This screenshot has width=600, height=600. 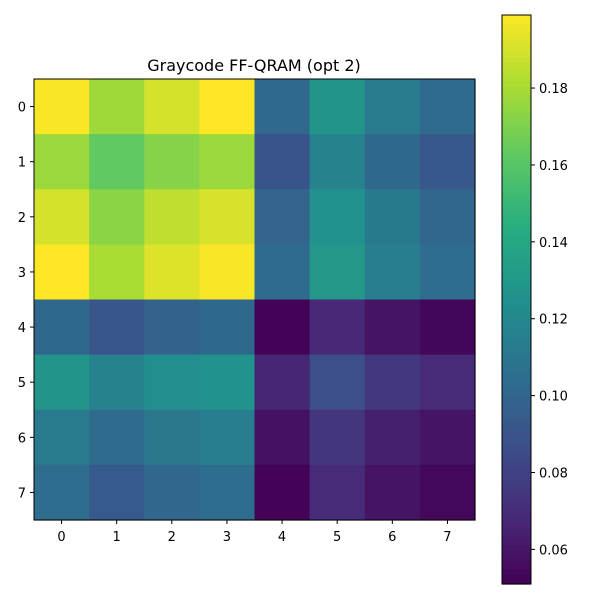 What do you see at coordinates (172, 327) in the screenshot?
I see `heatmap-cell-r4-c2` at bounding box center [172, 327].